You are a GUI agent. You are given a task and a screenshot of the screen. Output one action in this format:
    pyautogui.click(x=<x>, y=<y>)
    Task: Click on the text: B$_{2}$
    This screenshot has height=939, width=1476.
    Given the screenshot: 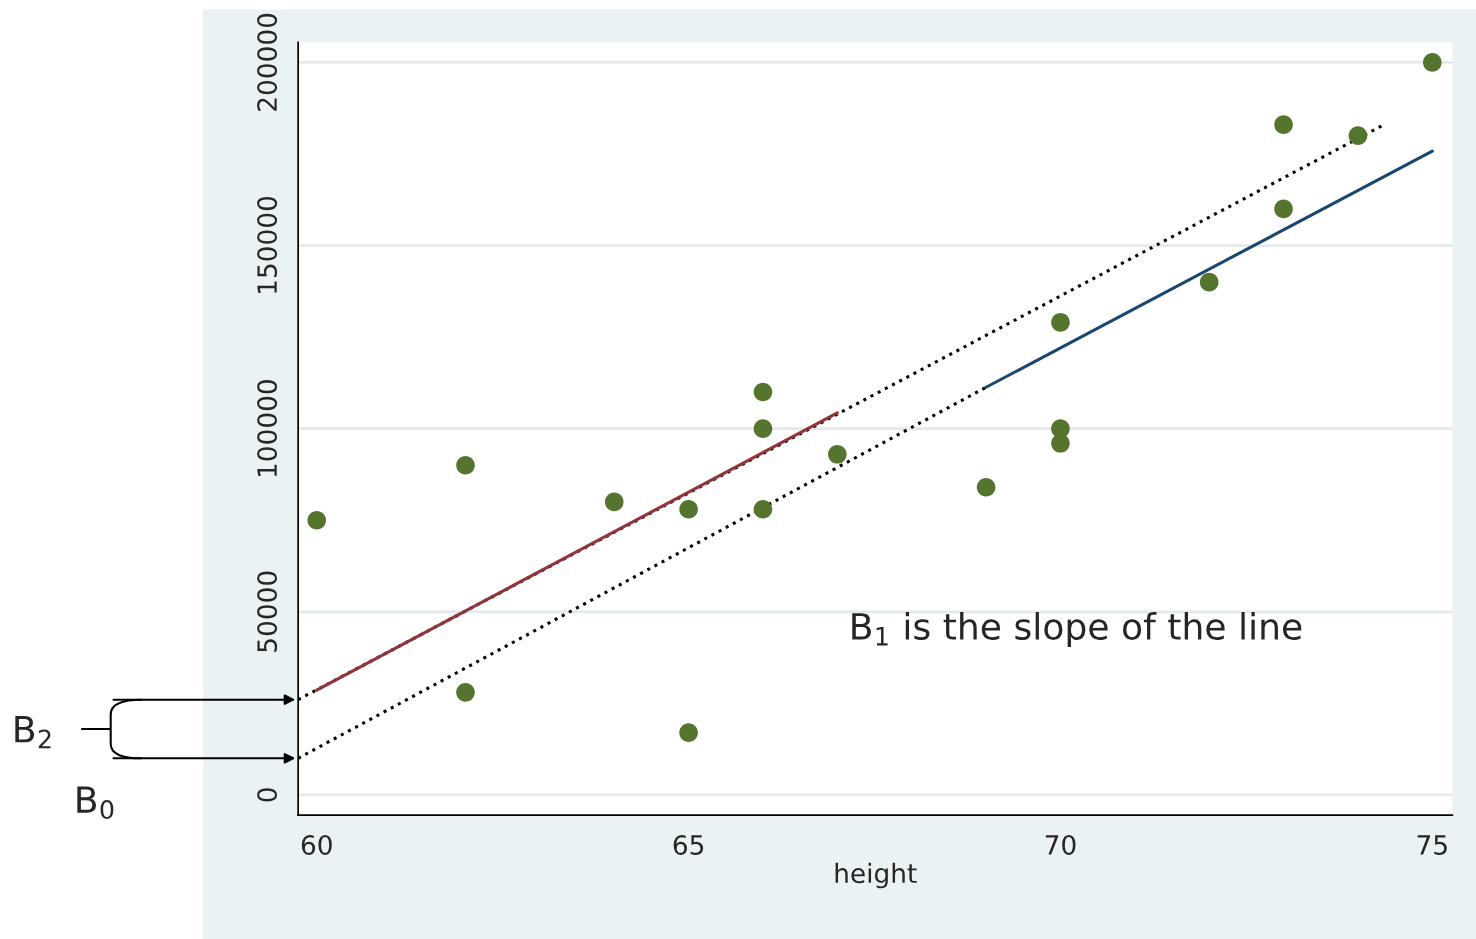 What is the action you would take?
    pyautogui.click(x=33, y=732)
    